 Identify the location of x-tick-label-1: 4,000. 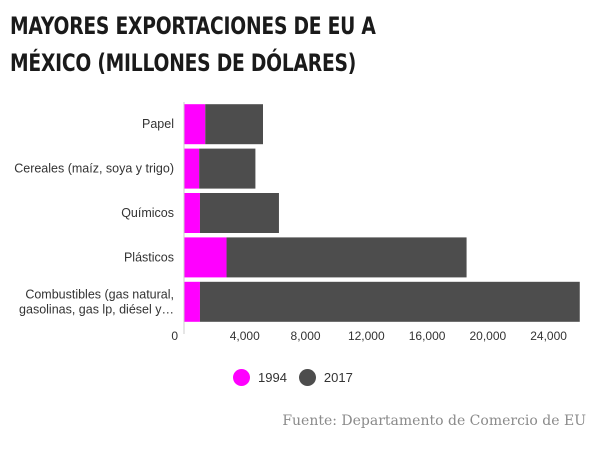
(245, 336).